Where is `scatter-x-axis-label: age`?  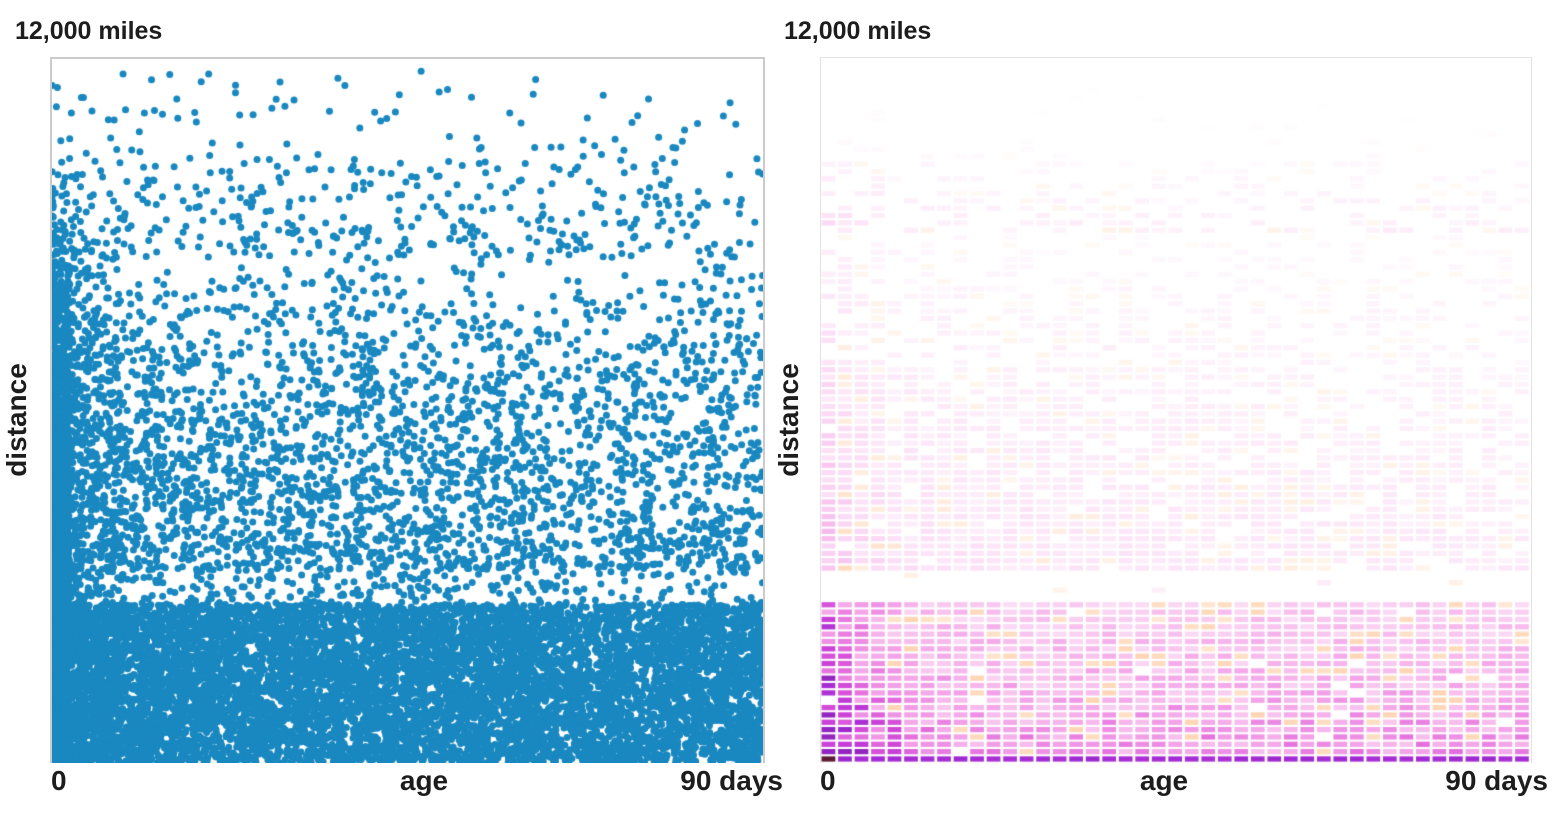 scatter-x-axis-label: age is located at coordinates (424, 780).